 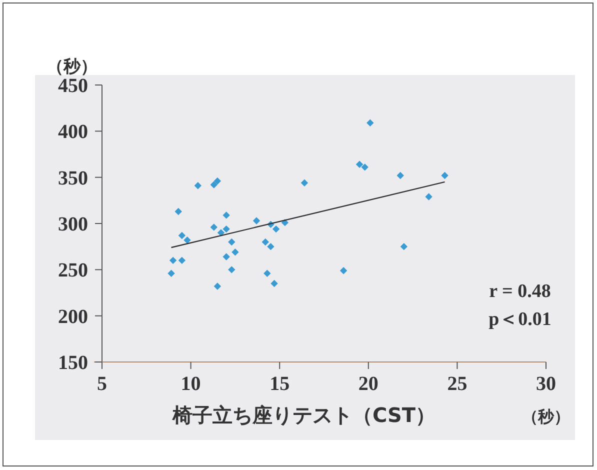 What do you see at coordinates (190, 384) in the screenshot?
I see `x-tick-label: 10` at bounding box center [190, 384].